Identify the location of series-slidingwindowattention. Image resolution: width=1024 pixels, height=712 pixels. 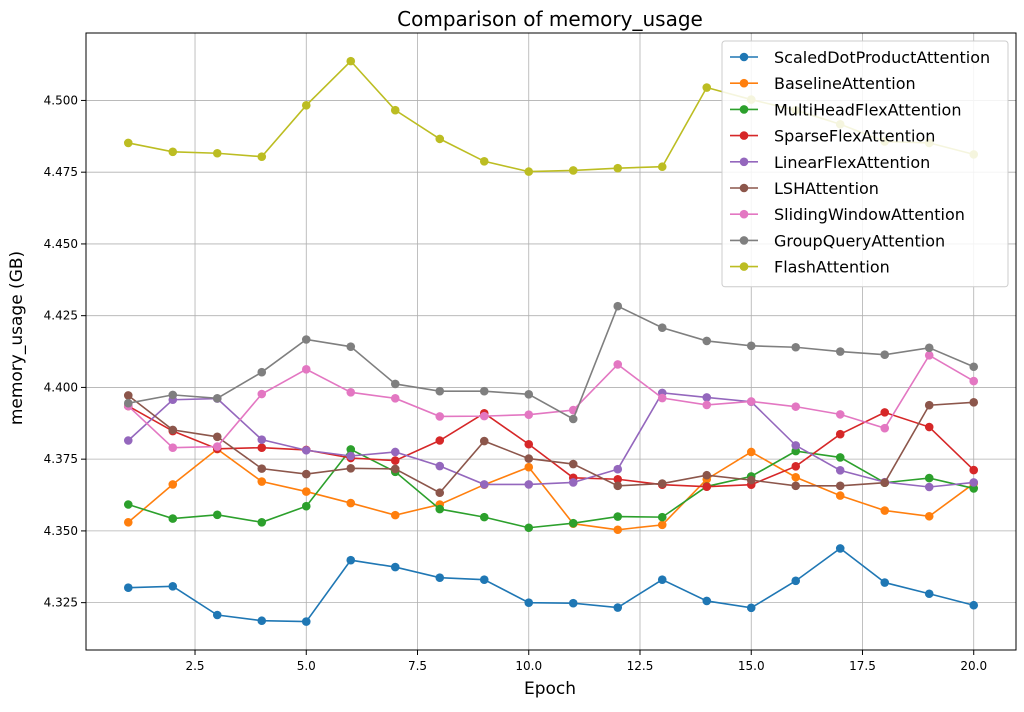
(551, 401).